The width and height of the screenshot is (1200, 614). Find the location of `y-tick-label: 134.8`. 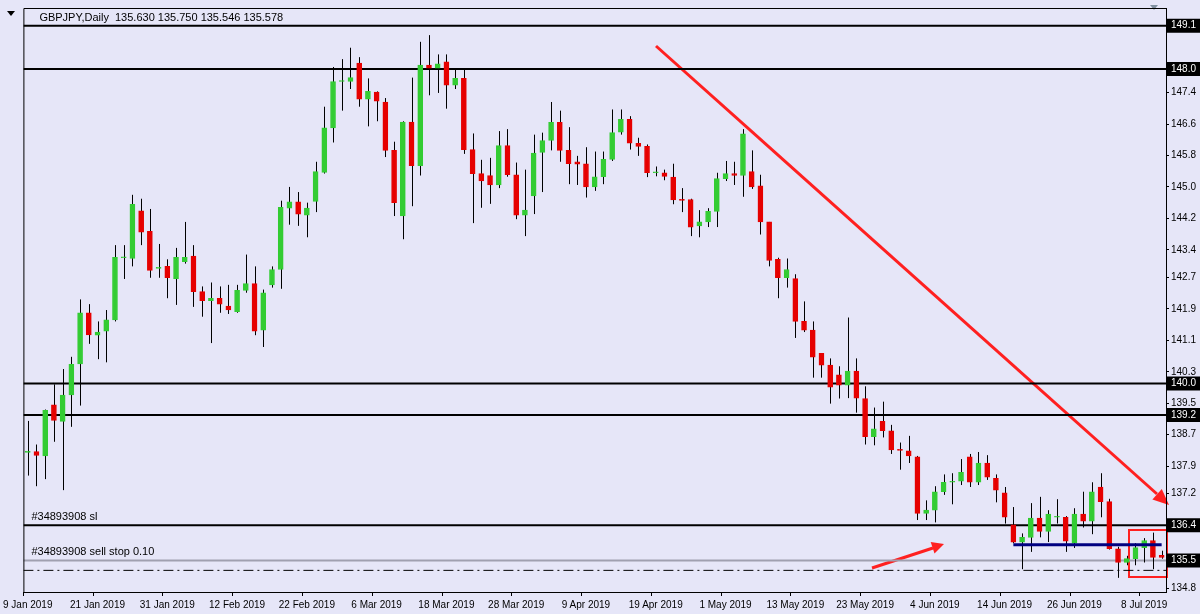

y-tick-label: 134.8 is located at coordinates (1184, 587).